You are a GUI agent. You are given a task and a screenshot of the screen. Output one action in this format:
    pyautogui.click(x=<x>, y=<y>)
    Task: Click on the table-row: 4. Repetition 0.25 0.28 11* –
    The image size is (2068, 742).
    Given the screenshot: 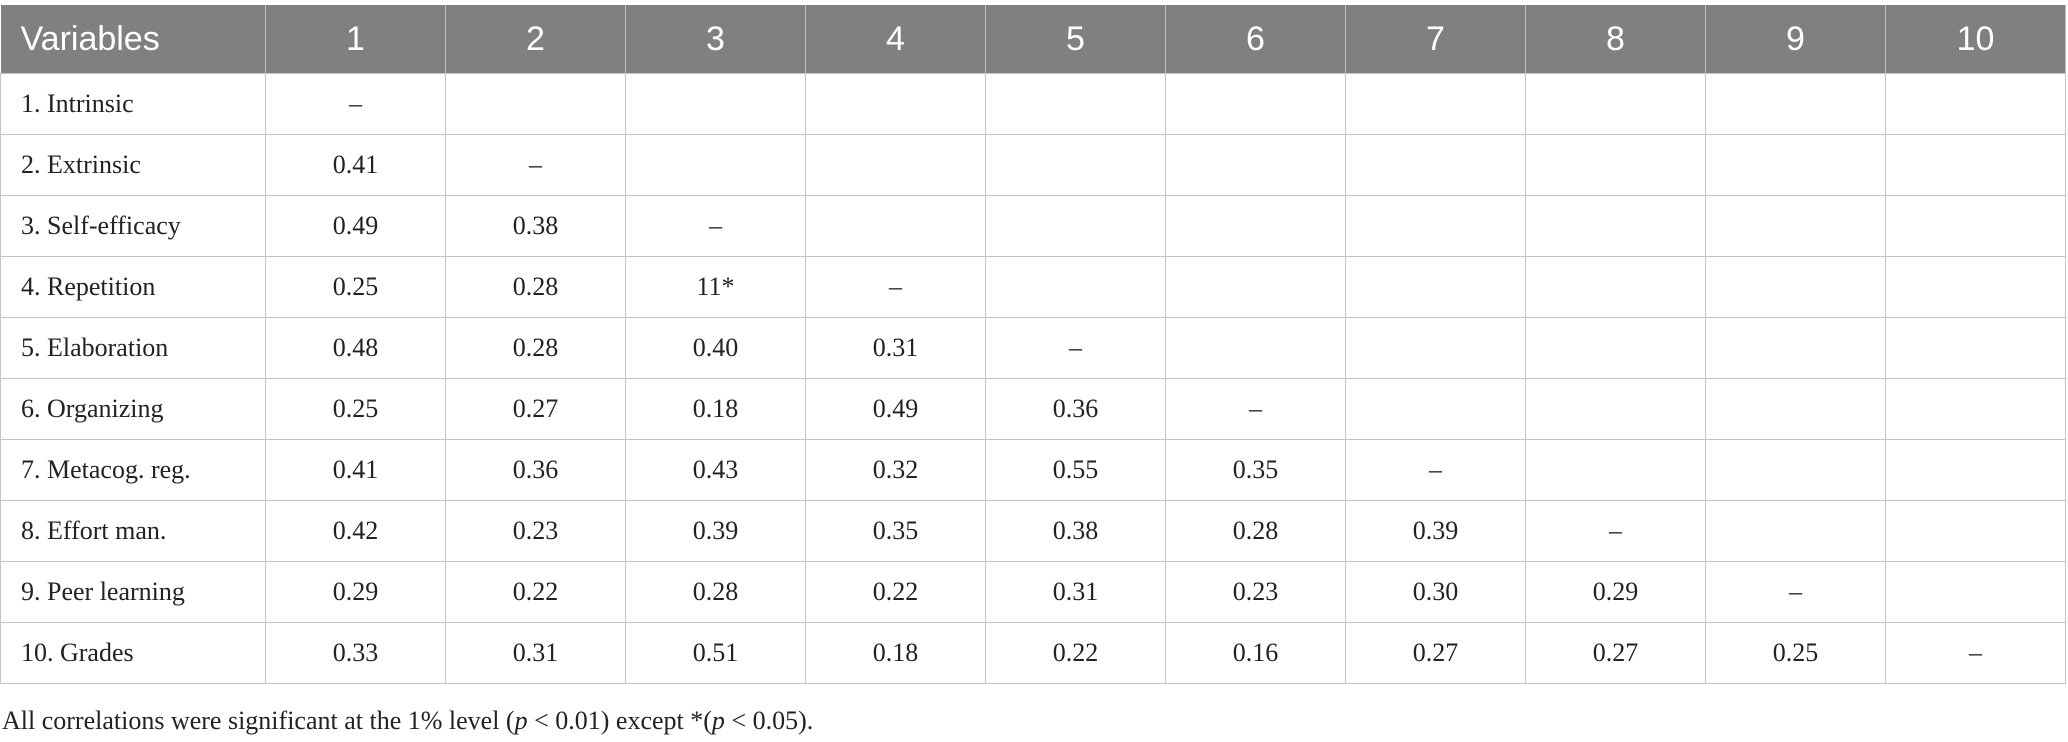 What is the action you would take?
    pyautogui.click(x=1033, y=287)
    